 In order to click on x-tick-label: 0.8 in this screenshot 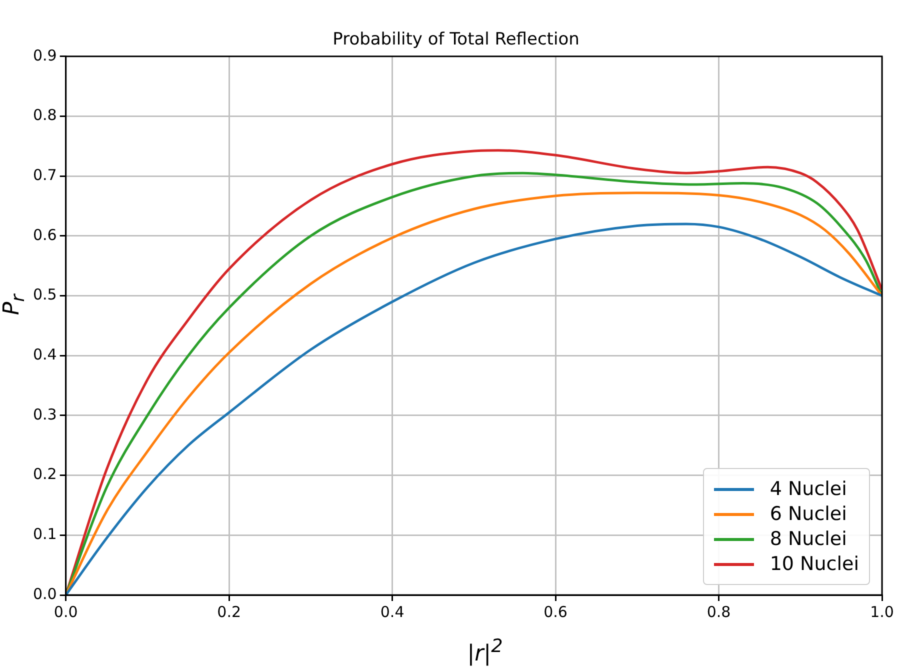, I will do `click(718, 611)`.